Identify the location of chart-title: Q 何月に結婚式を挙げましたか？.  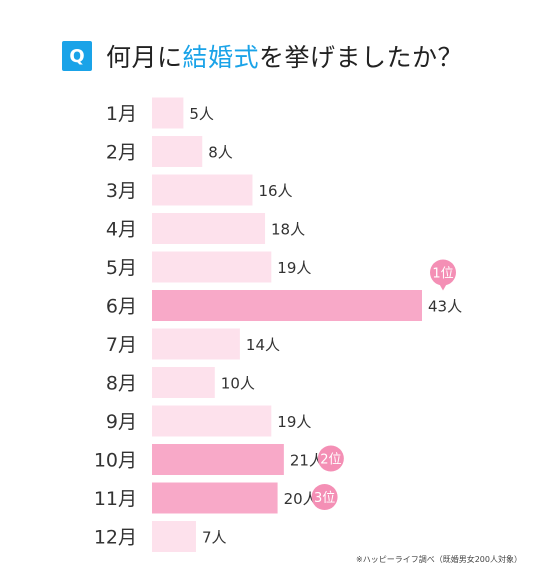
(262, 56).